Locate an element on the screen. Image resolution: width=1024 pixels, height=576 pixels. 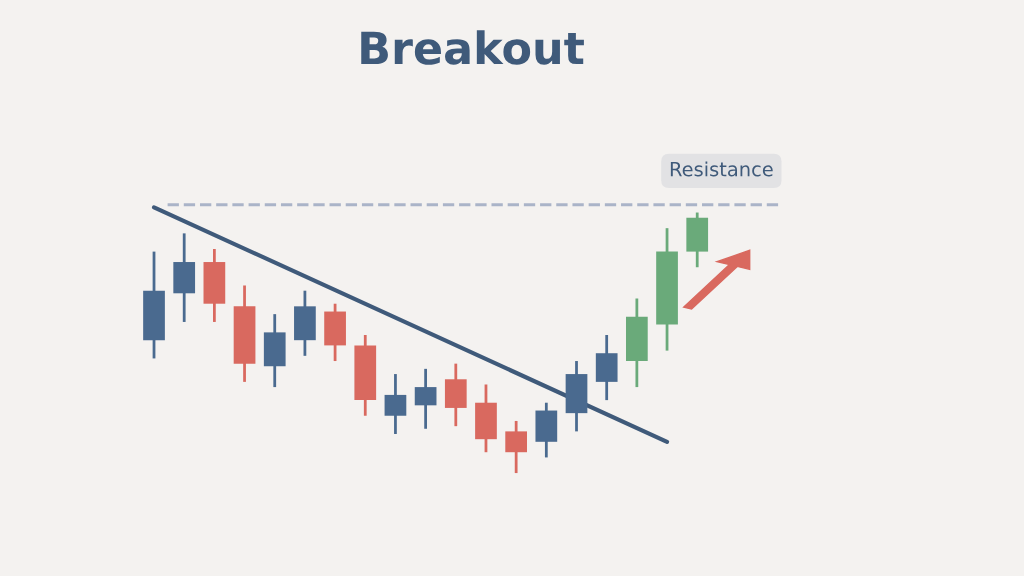
chart-title: Breakout is located at coordinates (472, 47).